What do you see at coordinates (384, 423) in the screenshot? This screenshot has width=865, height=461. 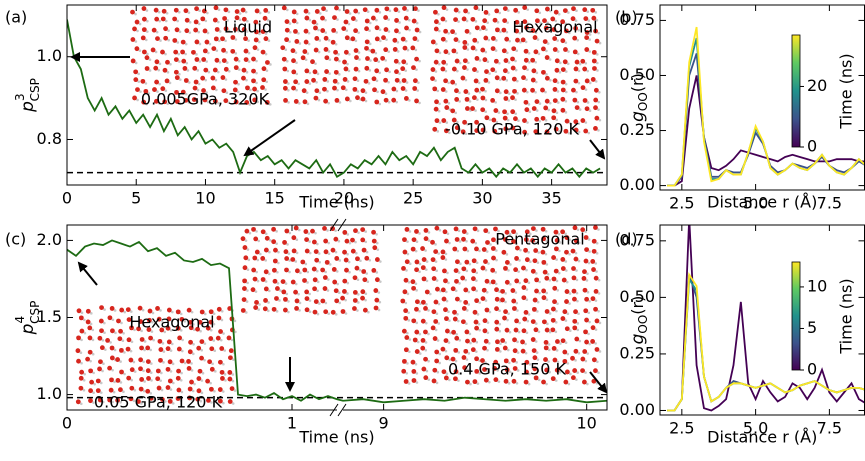 I see `x-tick-label: 9` at bounding box center [384, 423].